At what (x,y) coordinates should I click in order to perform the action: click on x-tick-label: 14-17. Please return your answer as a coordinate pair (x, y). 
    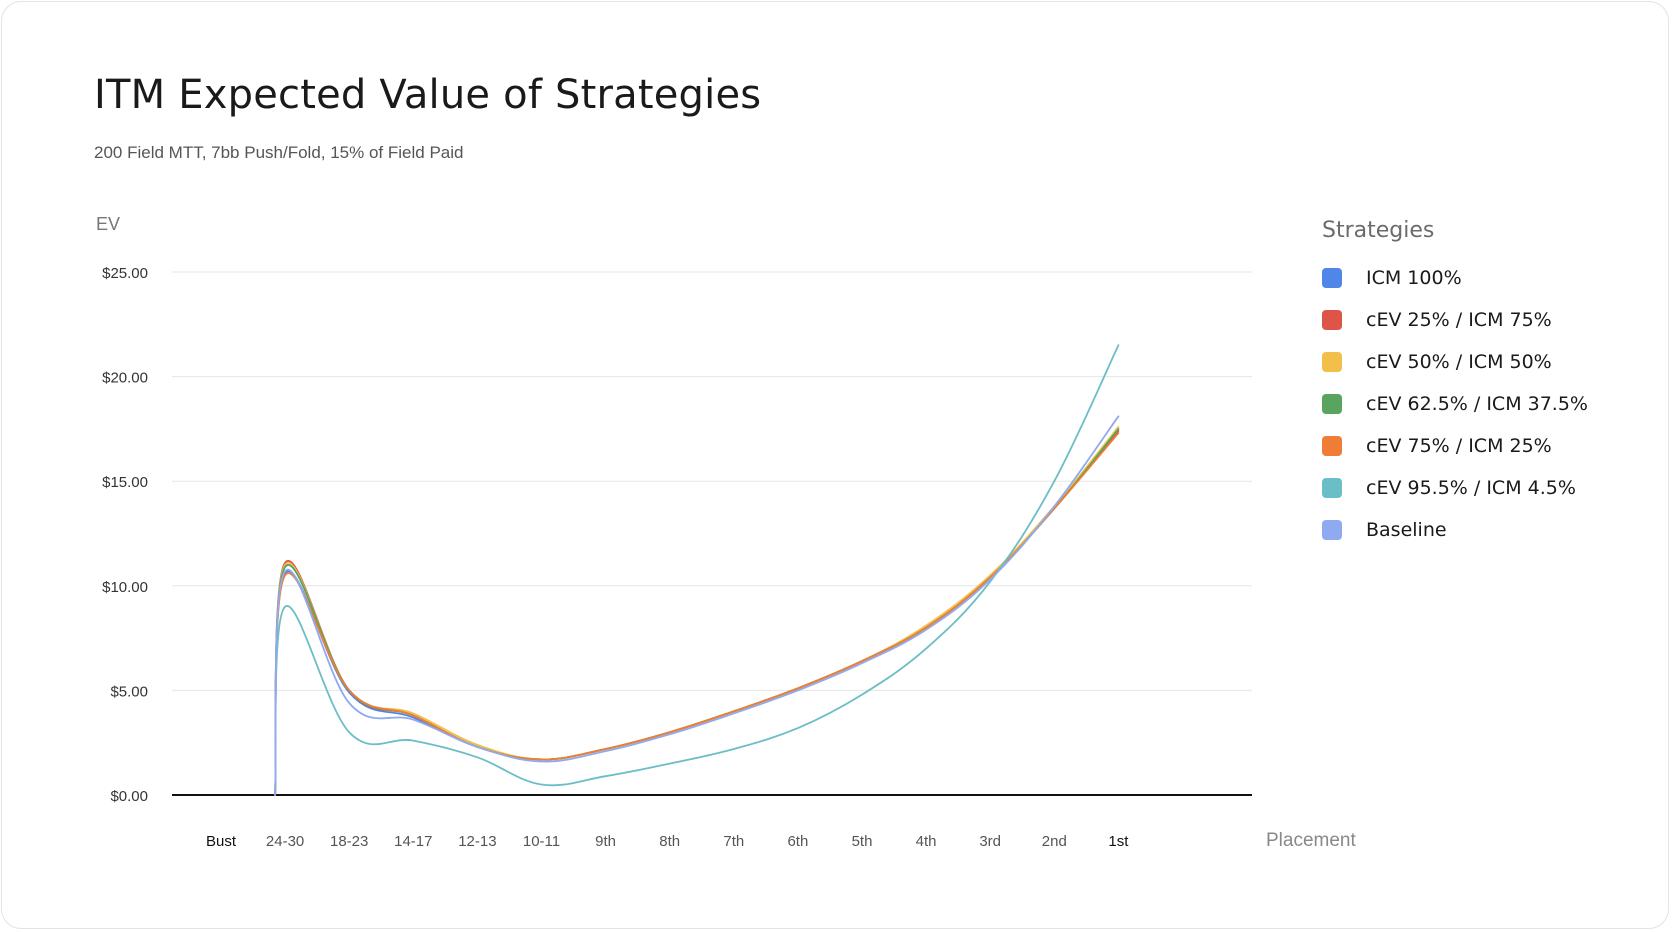
    Looking at the image, I should click on (413, 841).